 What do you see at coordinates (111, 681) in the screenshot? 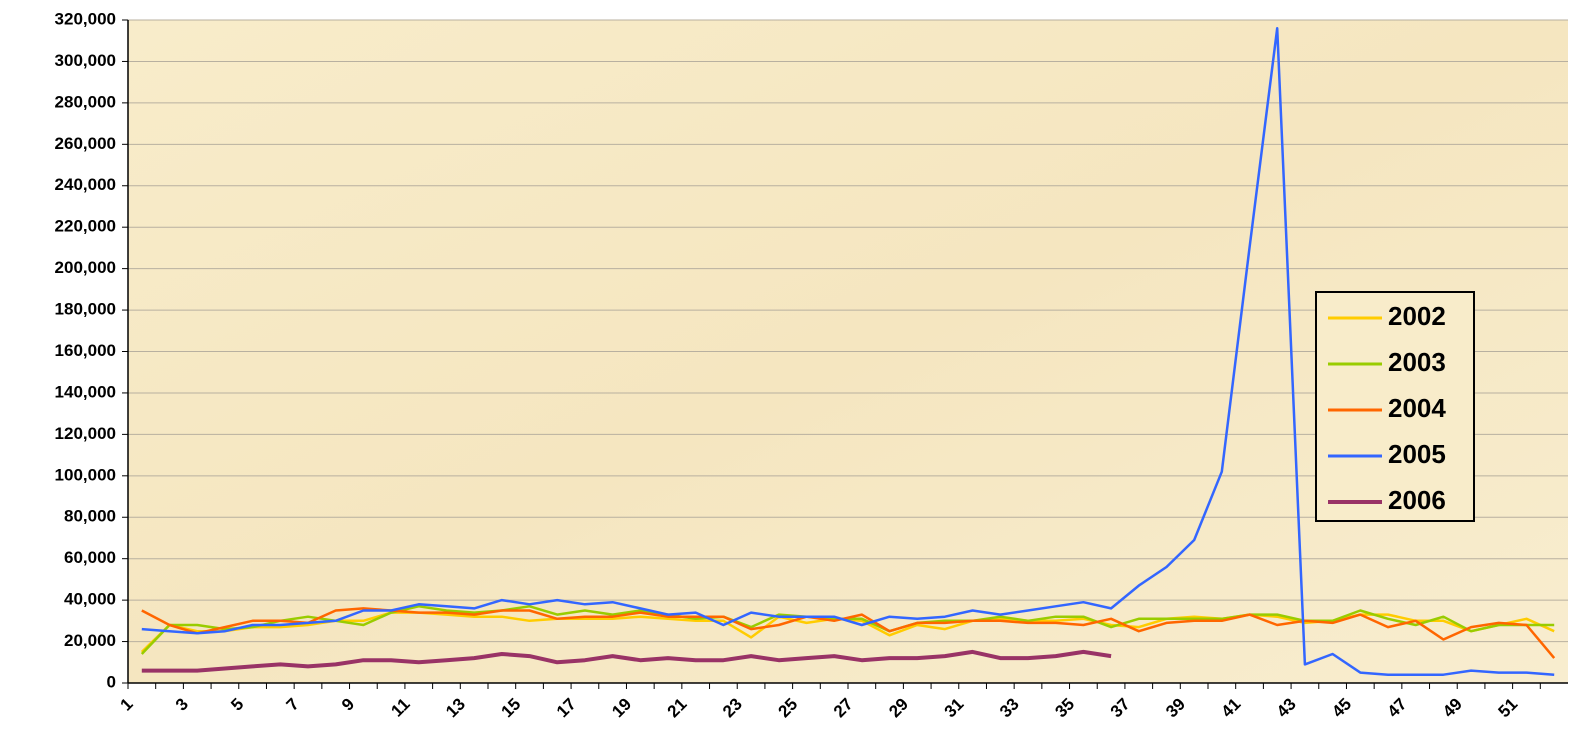
I see `y-tick-label: 0` at bounding box center [111, 681].